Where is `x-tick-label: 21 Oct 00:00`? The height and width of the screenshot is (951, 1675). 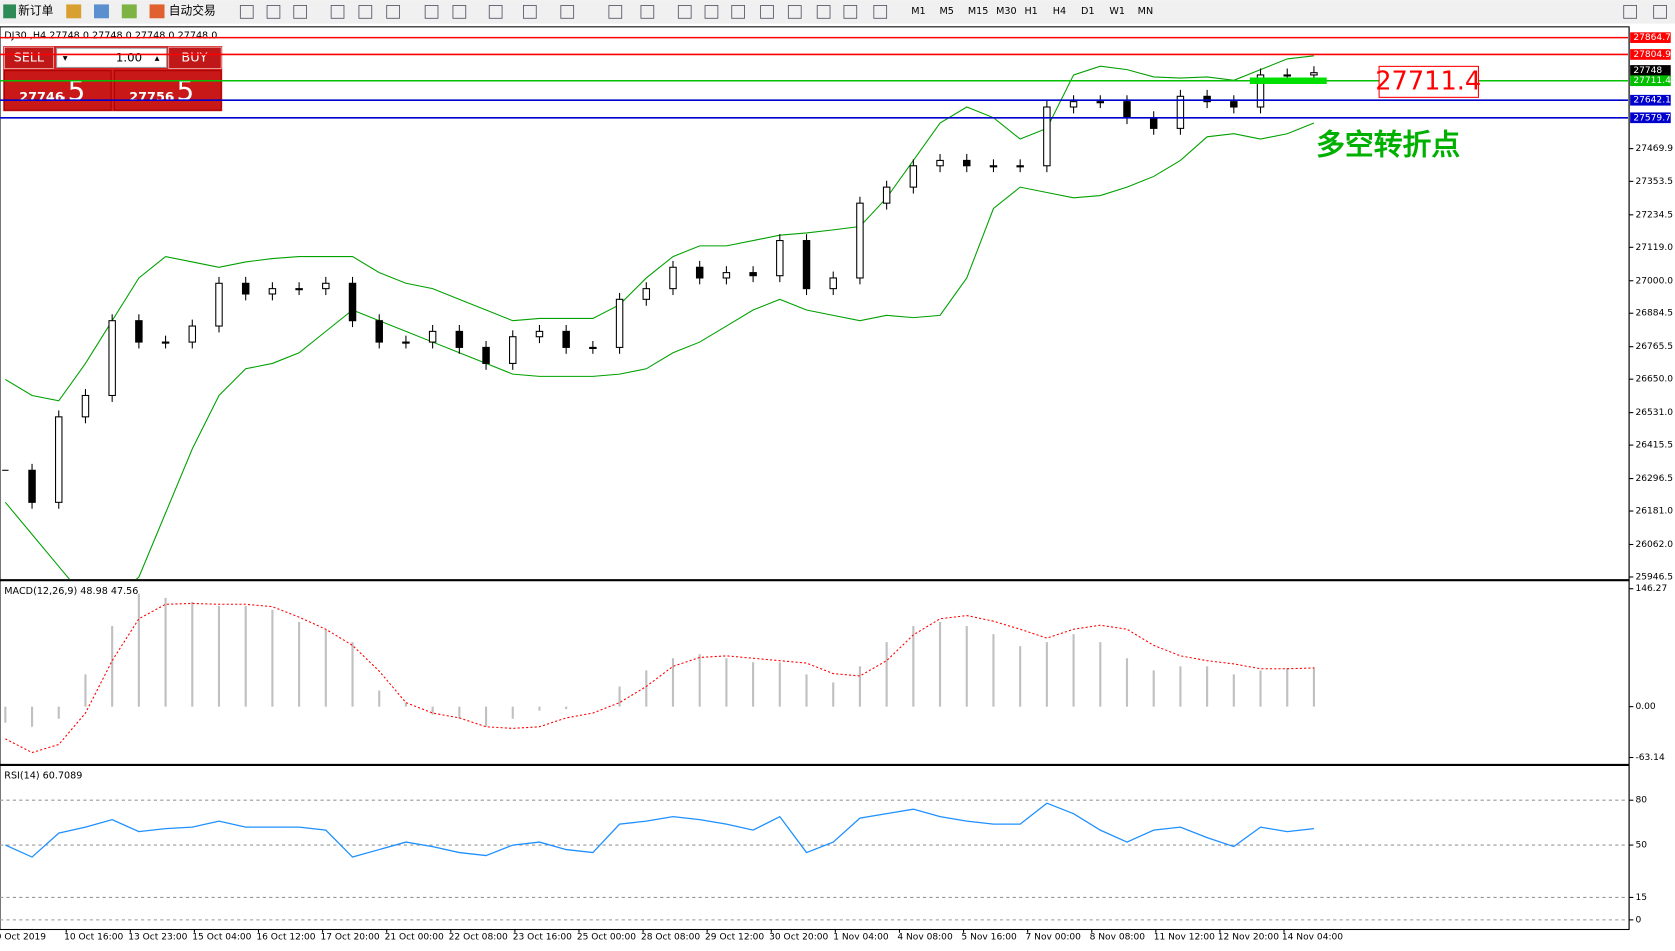 x-tick-label: 21 Oct 00:00 is located at coordinates (414, 937).